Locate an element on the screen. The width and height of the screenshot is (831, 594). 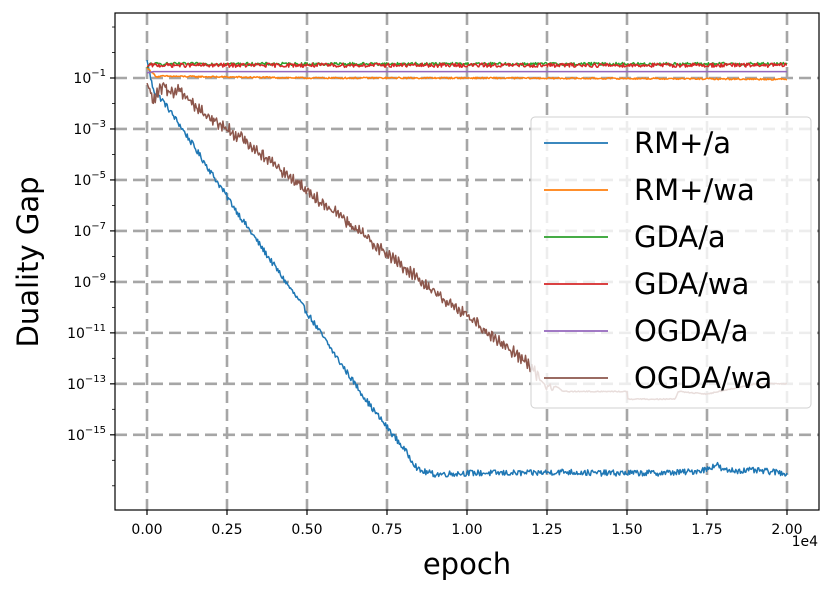
series-line-rm-wa is located at coordinates (467, 74).